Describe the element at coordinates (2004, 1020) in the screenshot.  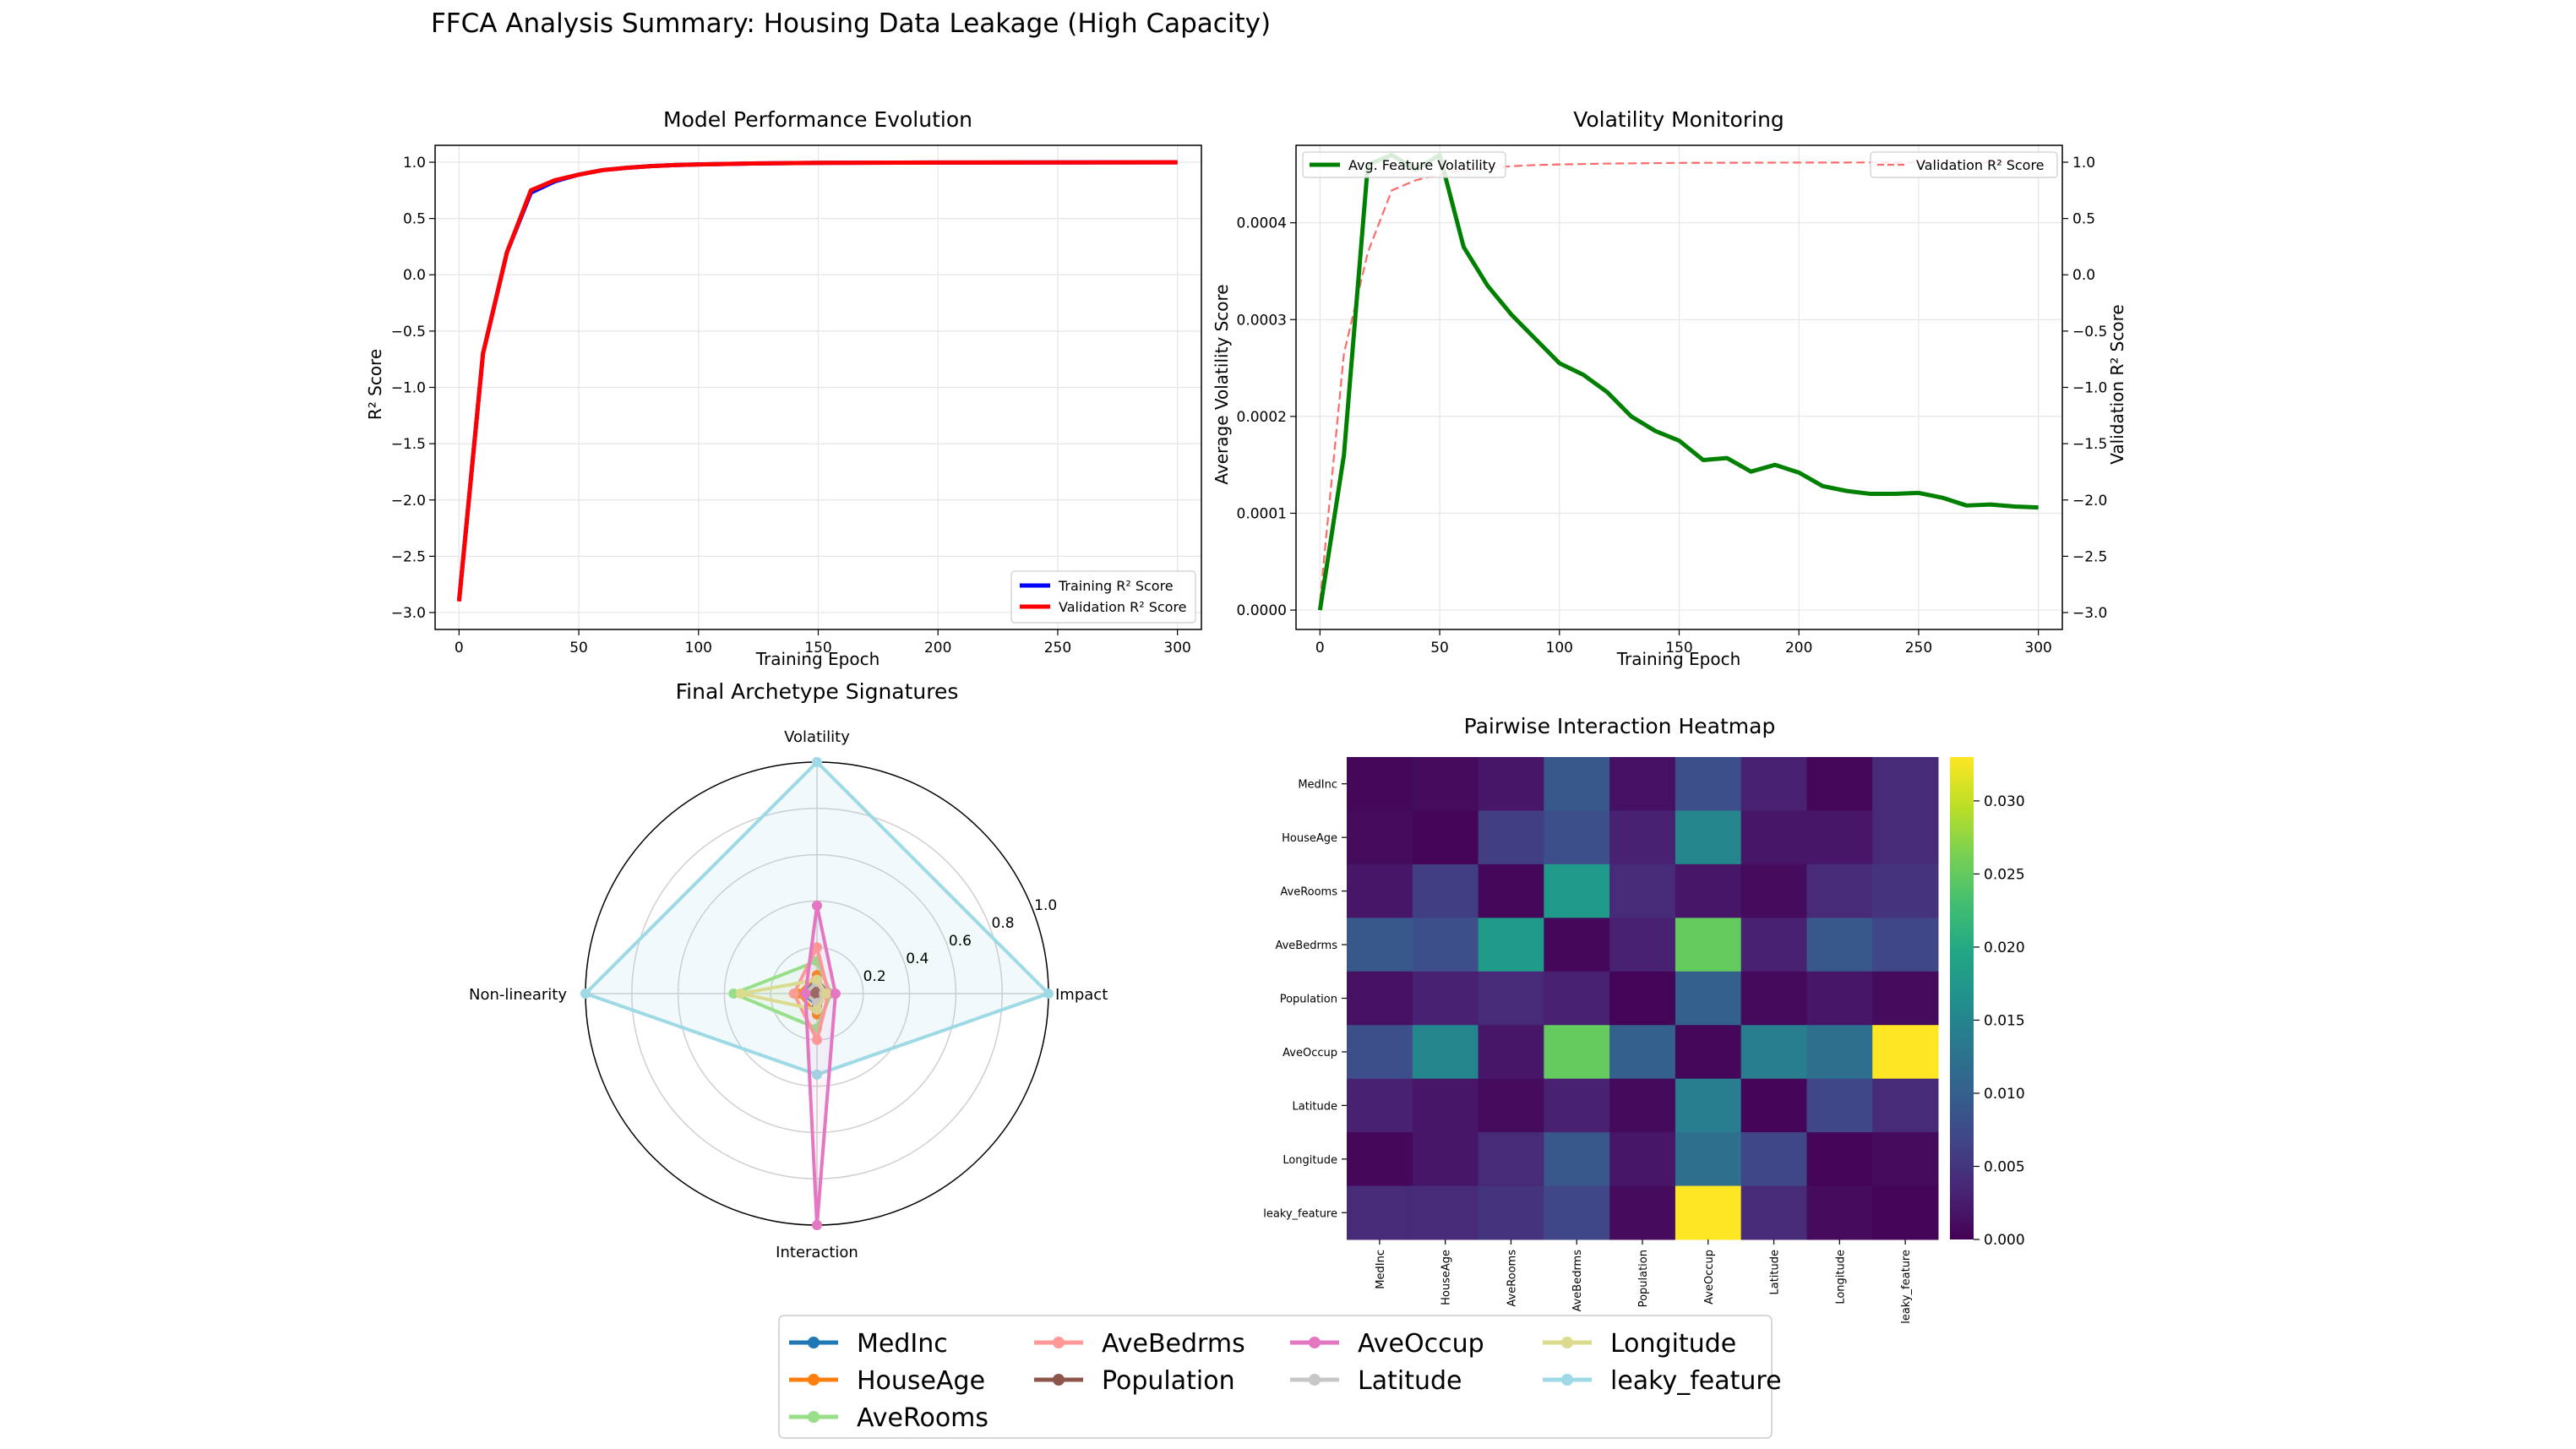
I see `colorbar-tick-label: 0.015` at that location.